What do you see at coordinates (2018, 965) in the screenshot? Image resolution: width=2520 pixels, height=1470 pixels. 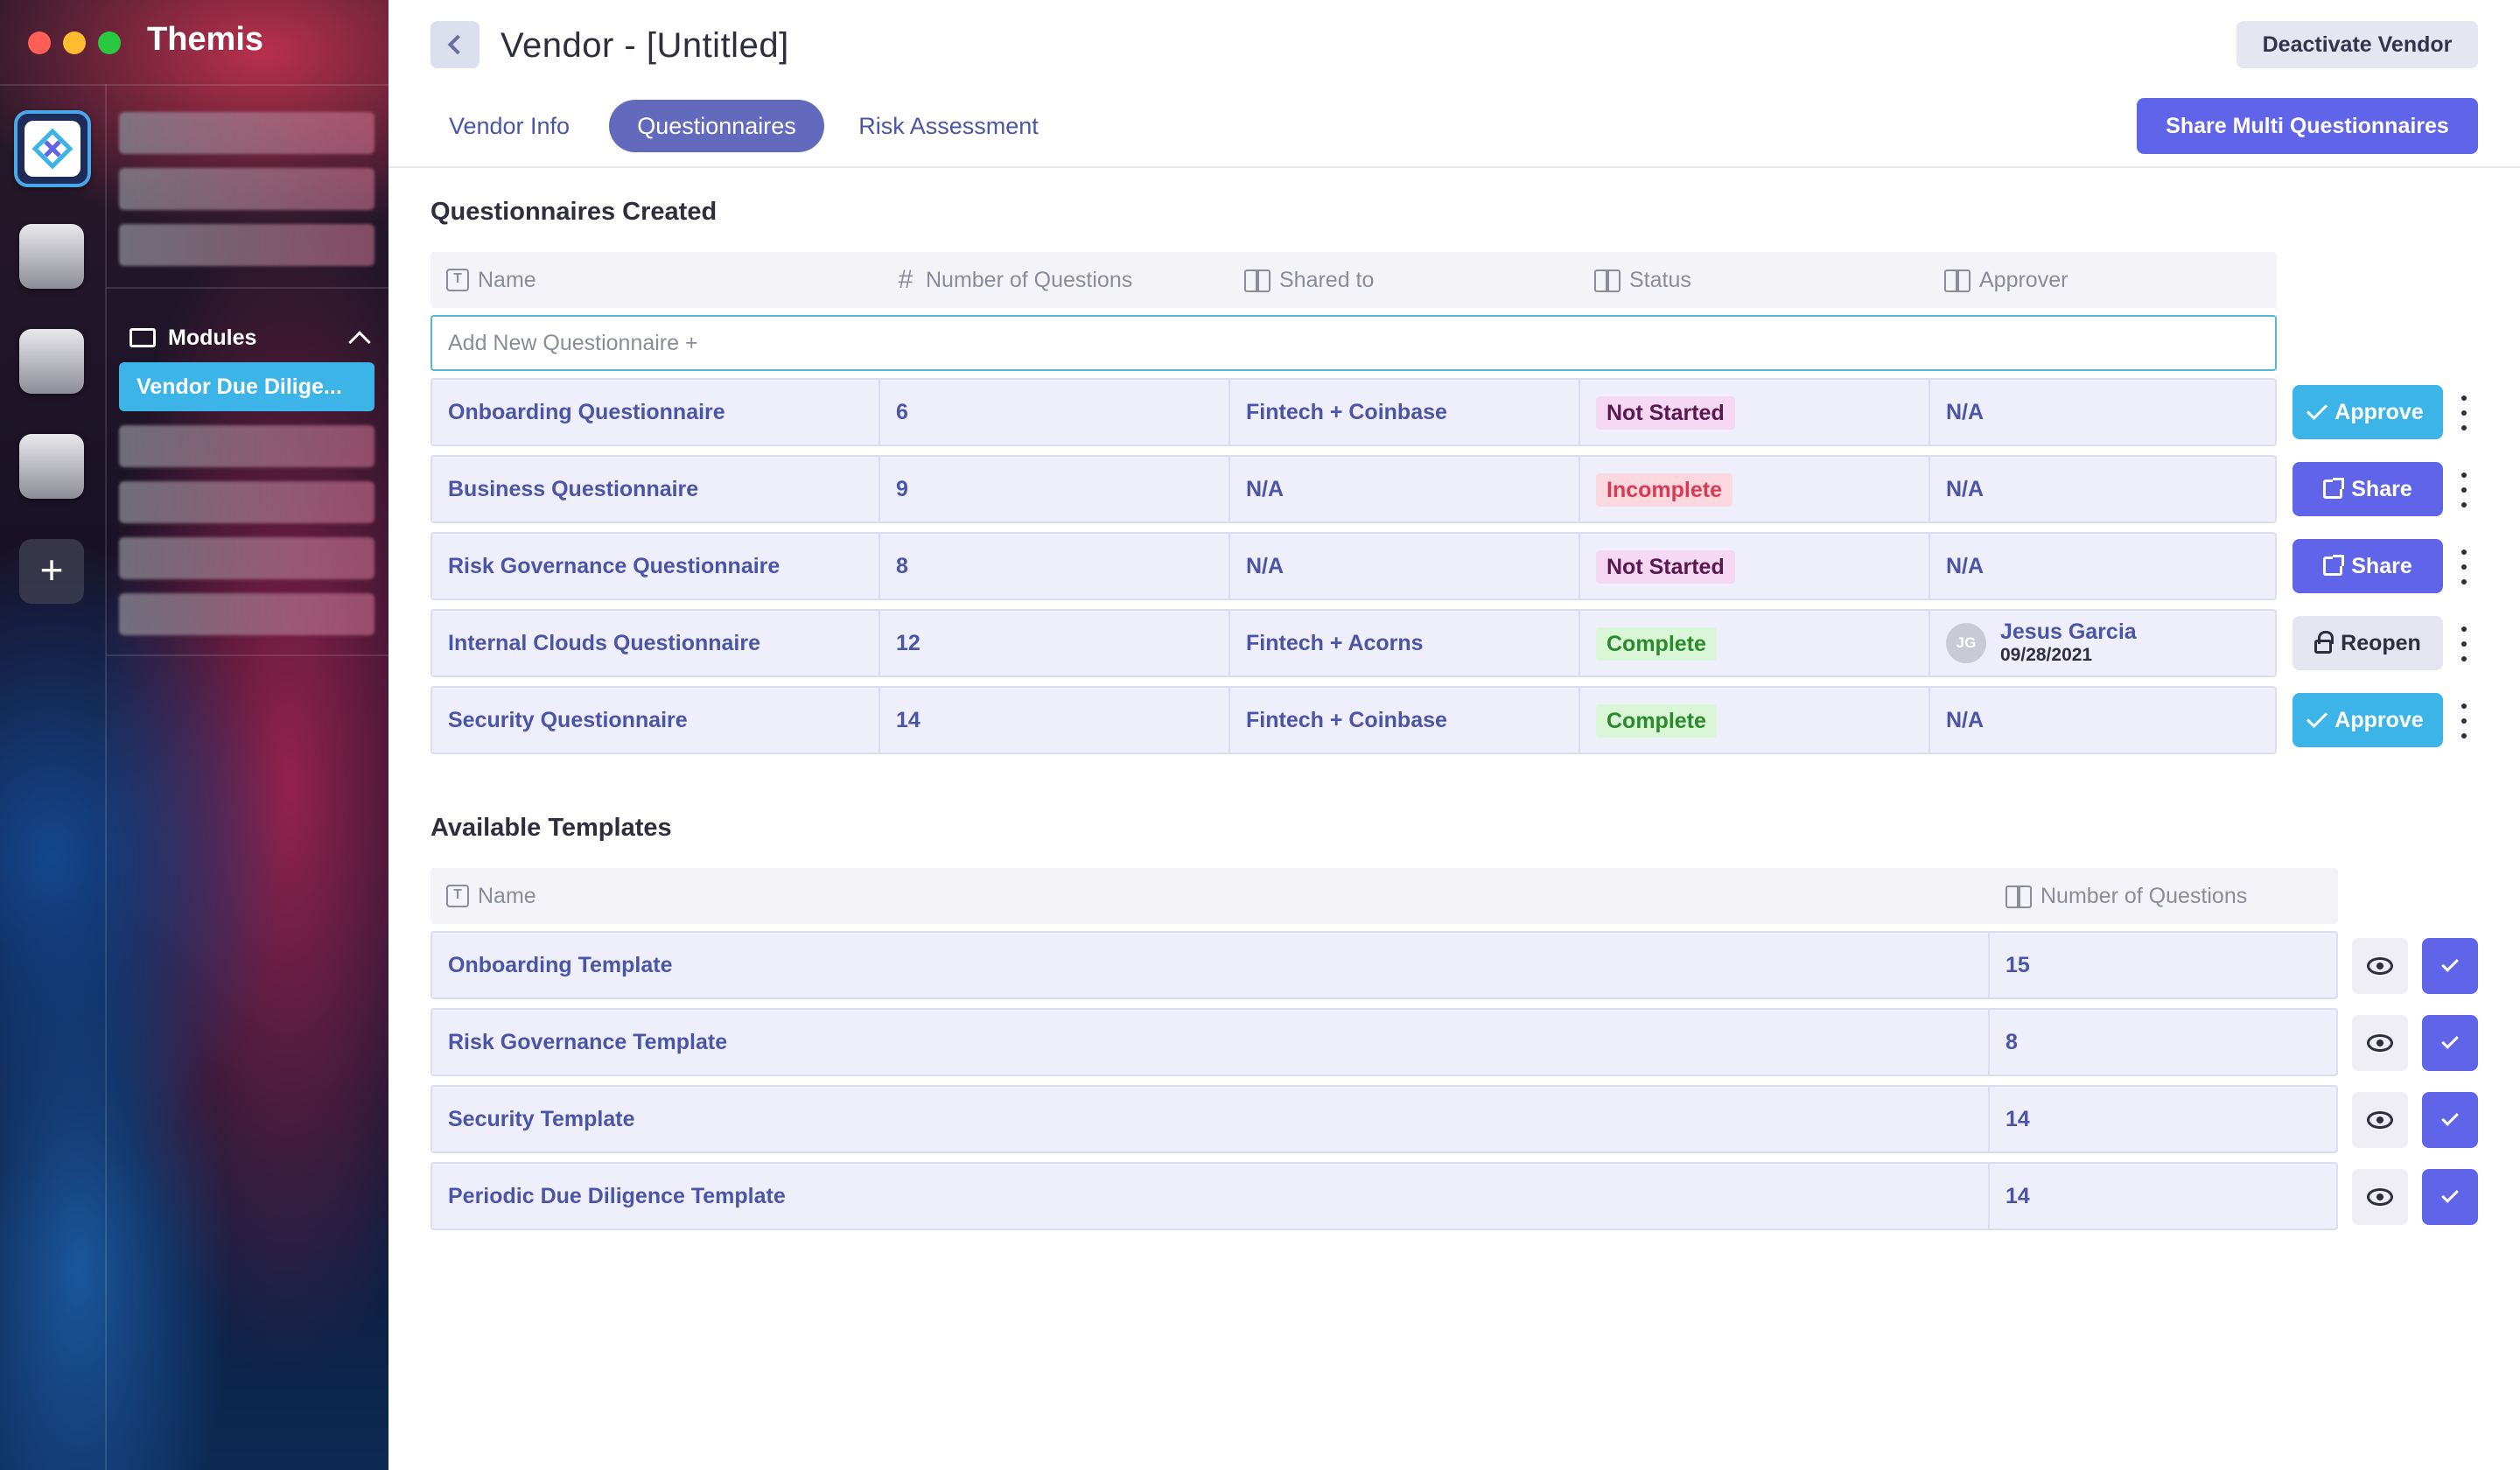 I see `template-question-count: 15` at bounding box center [2018, 965].